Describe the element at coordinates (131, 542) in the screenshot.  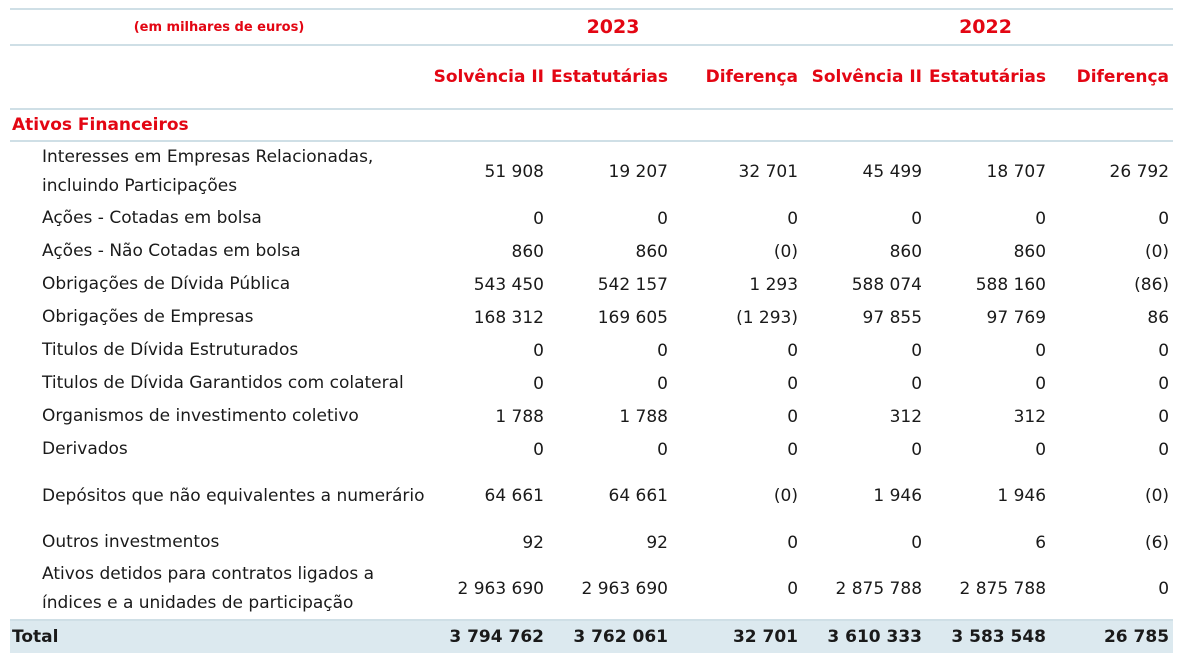
I see `row-label: Outros investmentos` at that location.